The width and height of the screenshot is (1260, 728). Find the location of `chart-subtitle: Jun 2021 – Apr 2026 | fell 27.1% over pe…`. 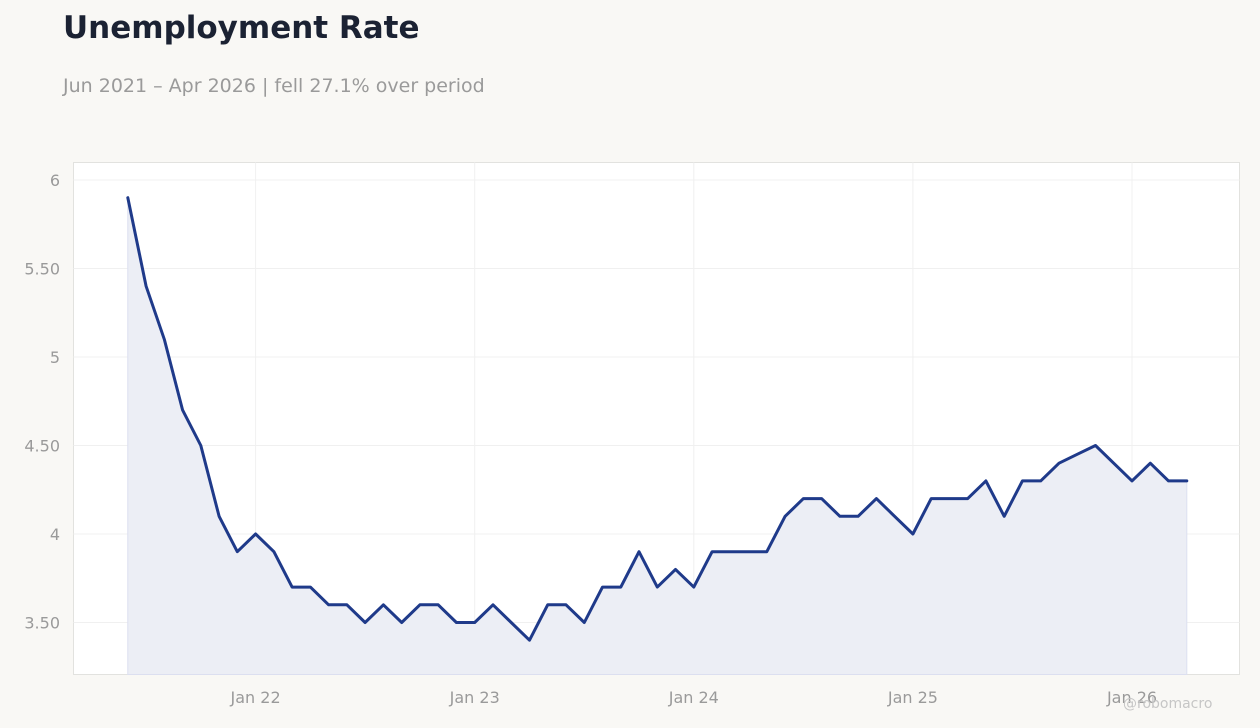

chart-subtitle: Jun 2021 – Apr 2026 | fell 27.1% over pe… is located at coordinates (274, 86).